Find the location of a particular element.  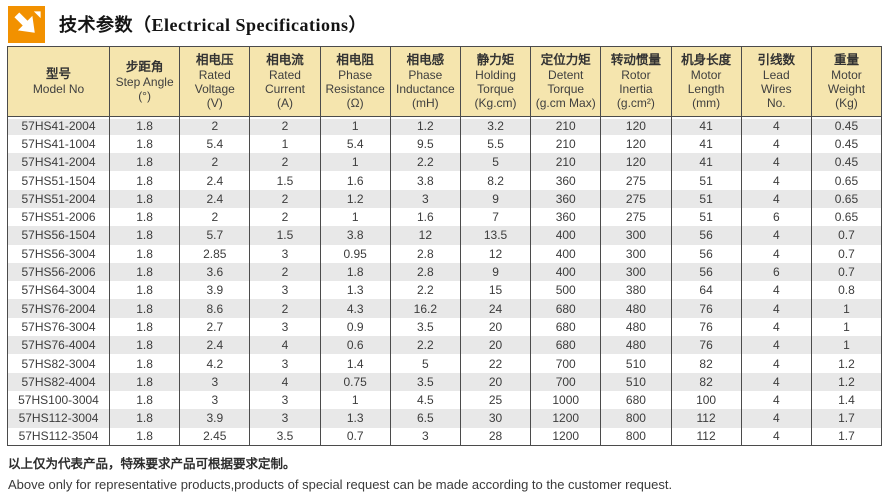

value-cell: 8.2 is located at coordinates (495, 180).